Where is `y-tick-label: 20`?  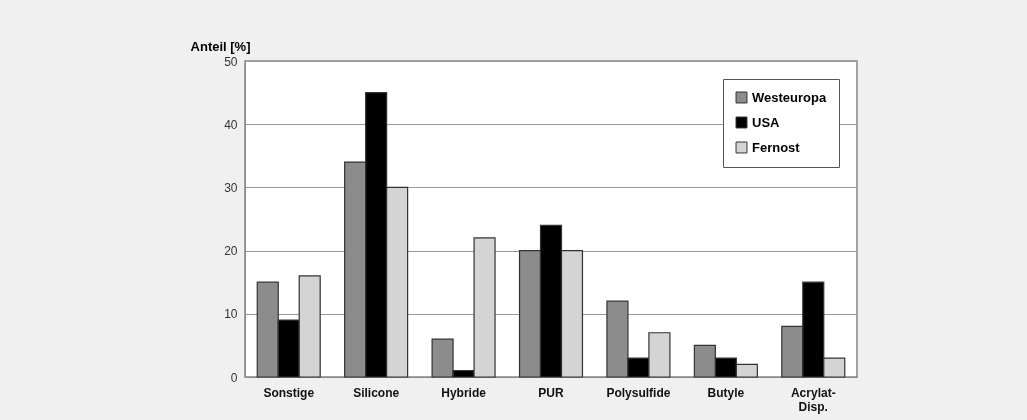
y-tick-label: 20 is located at coordinates (231, 251).